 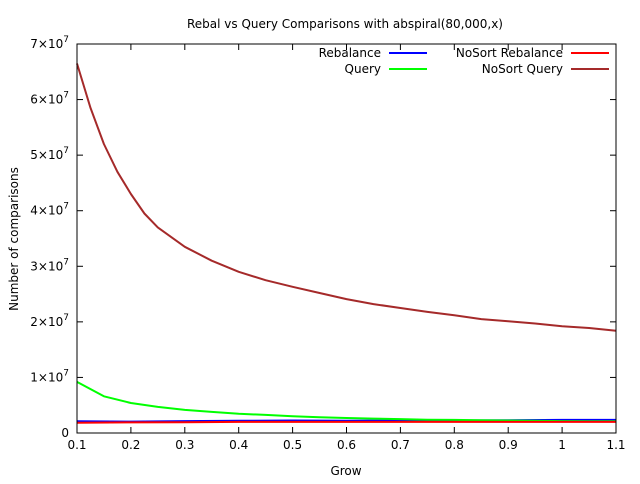 What do you see at coordinates (400, 445) in the screenshot?
I see `x-tick-label: 0.7` at bounding box center [400, 445].